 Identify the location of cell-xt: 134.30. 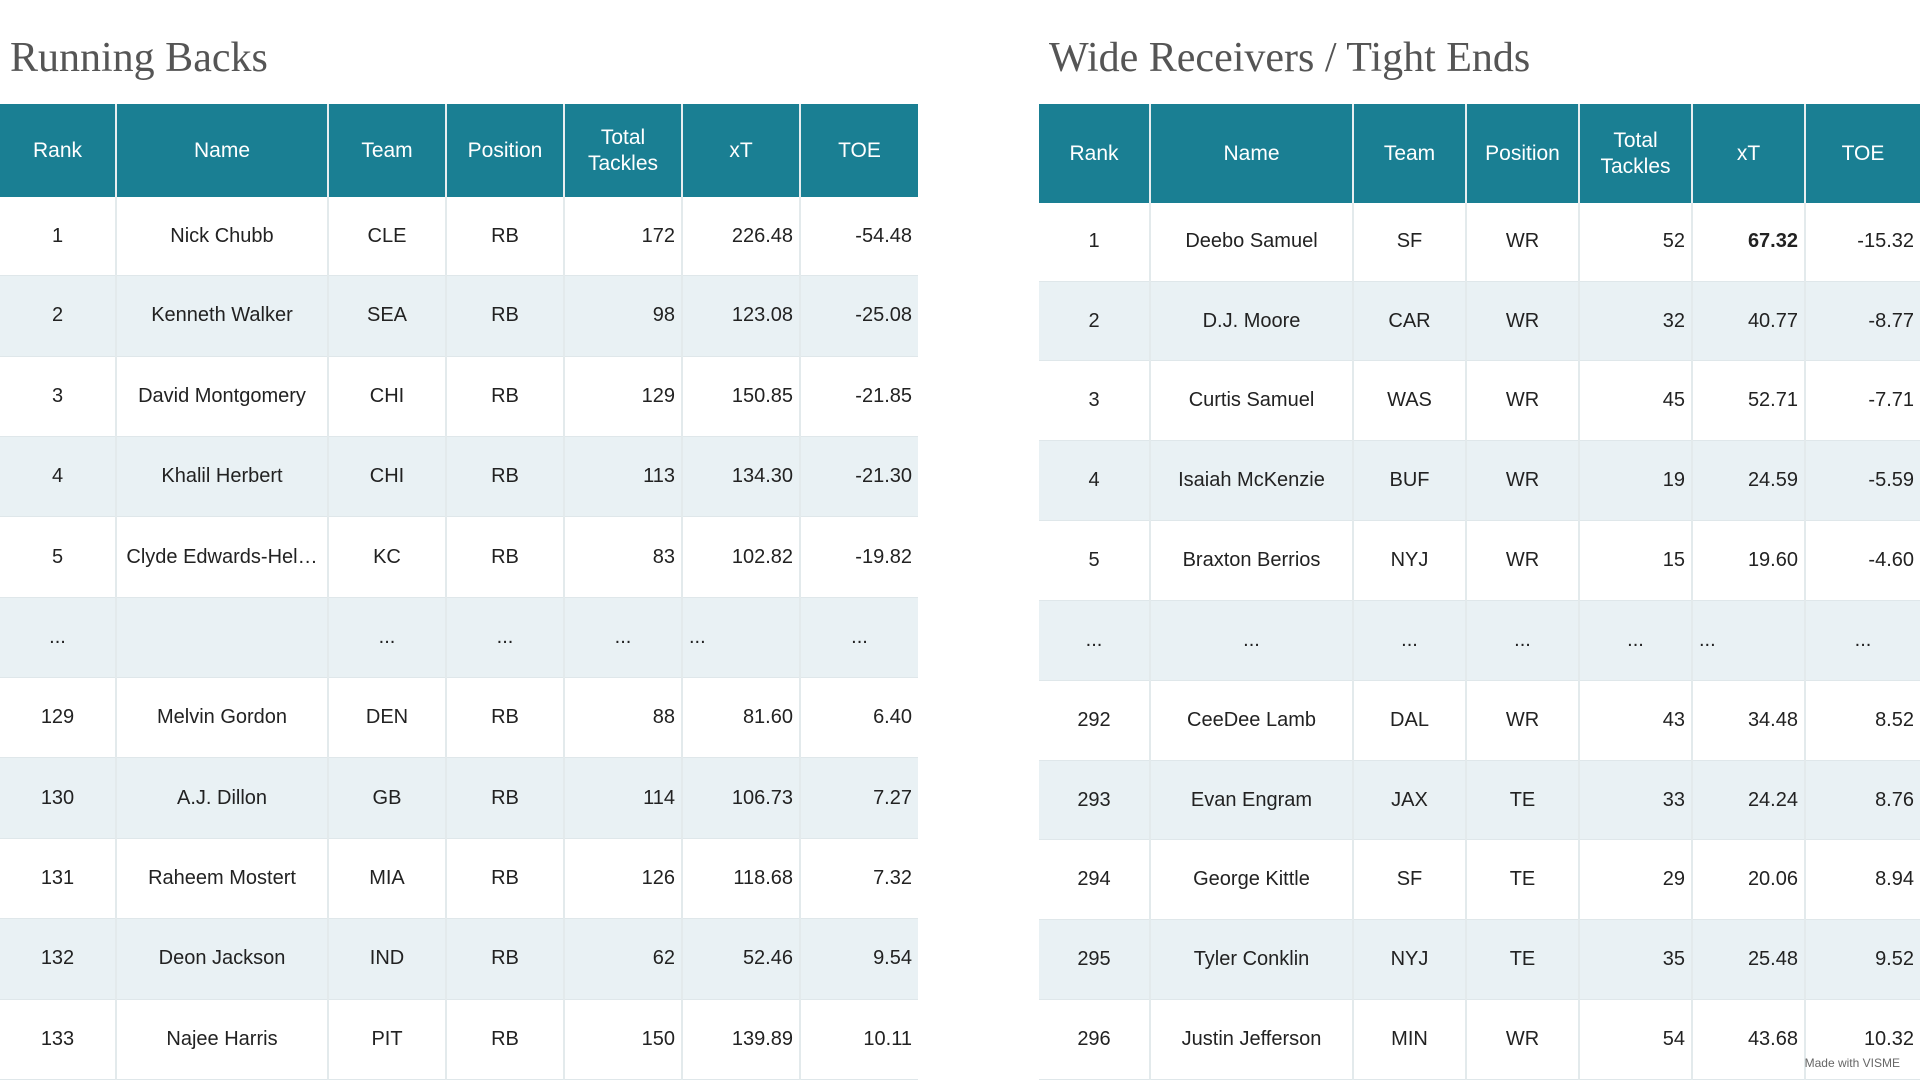
(741, 477).